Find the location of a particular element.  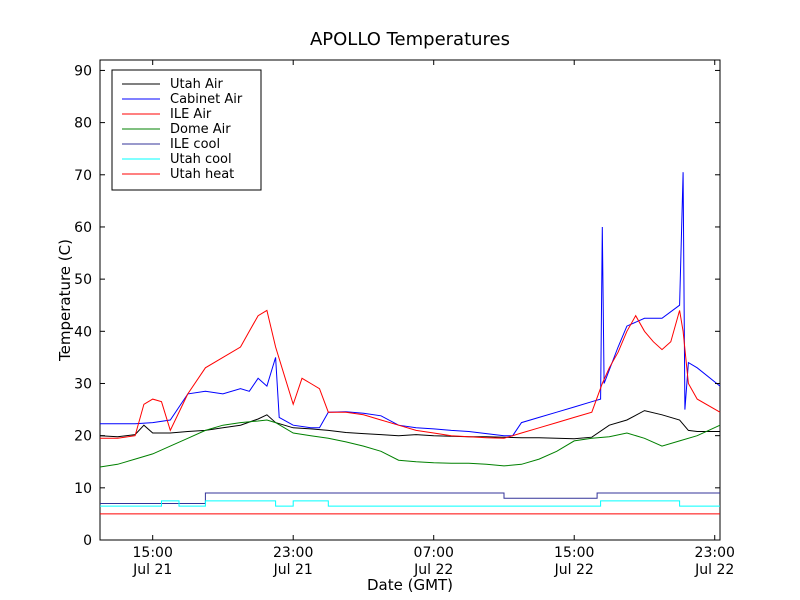

y-axis-label: Temperature (C) is located at coordinates (65, 300).